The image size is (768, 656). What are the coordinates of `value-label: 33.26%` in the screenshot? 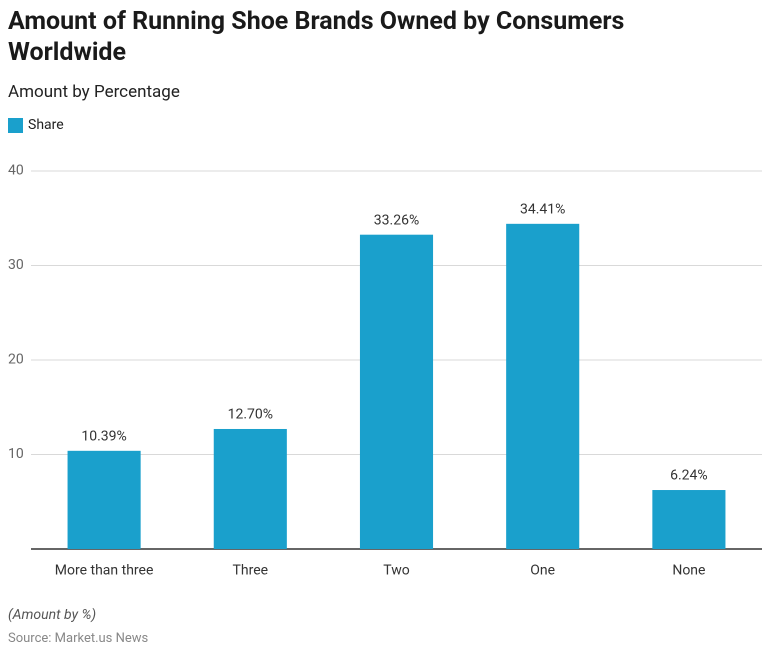 It's located at (396, 220).